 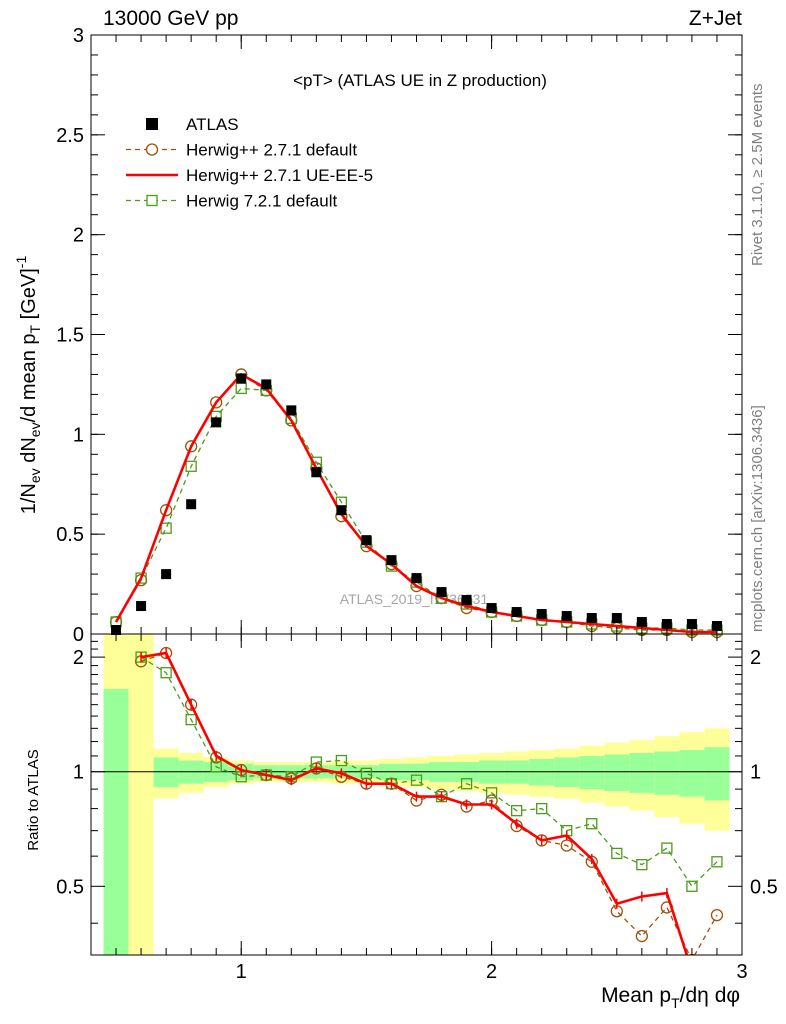 What do you see at coordinates (70, 136) in the screenshot?
I see `main-ytick-label: 2.5` at bounding box center [70, 136].